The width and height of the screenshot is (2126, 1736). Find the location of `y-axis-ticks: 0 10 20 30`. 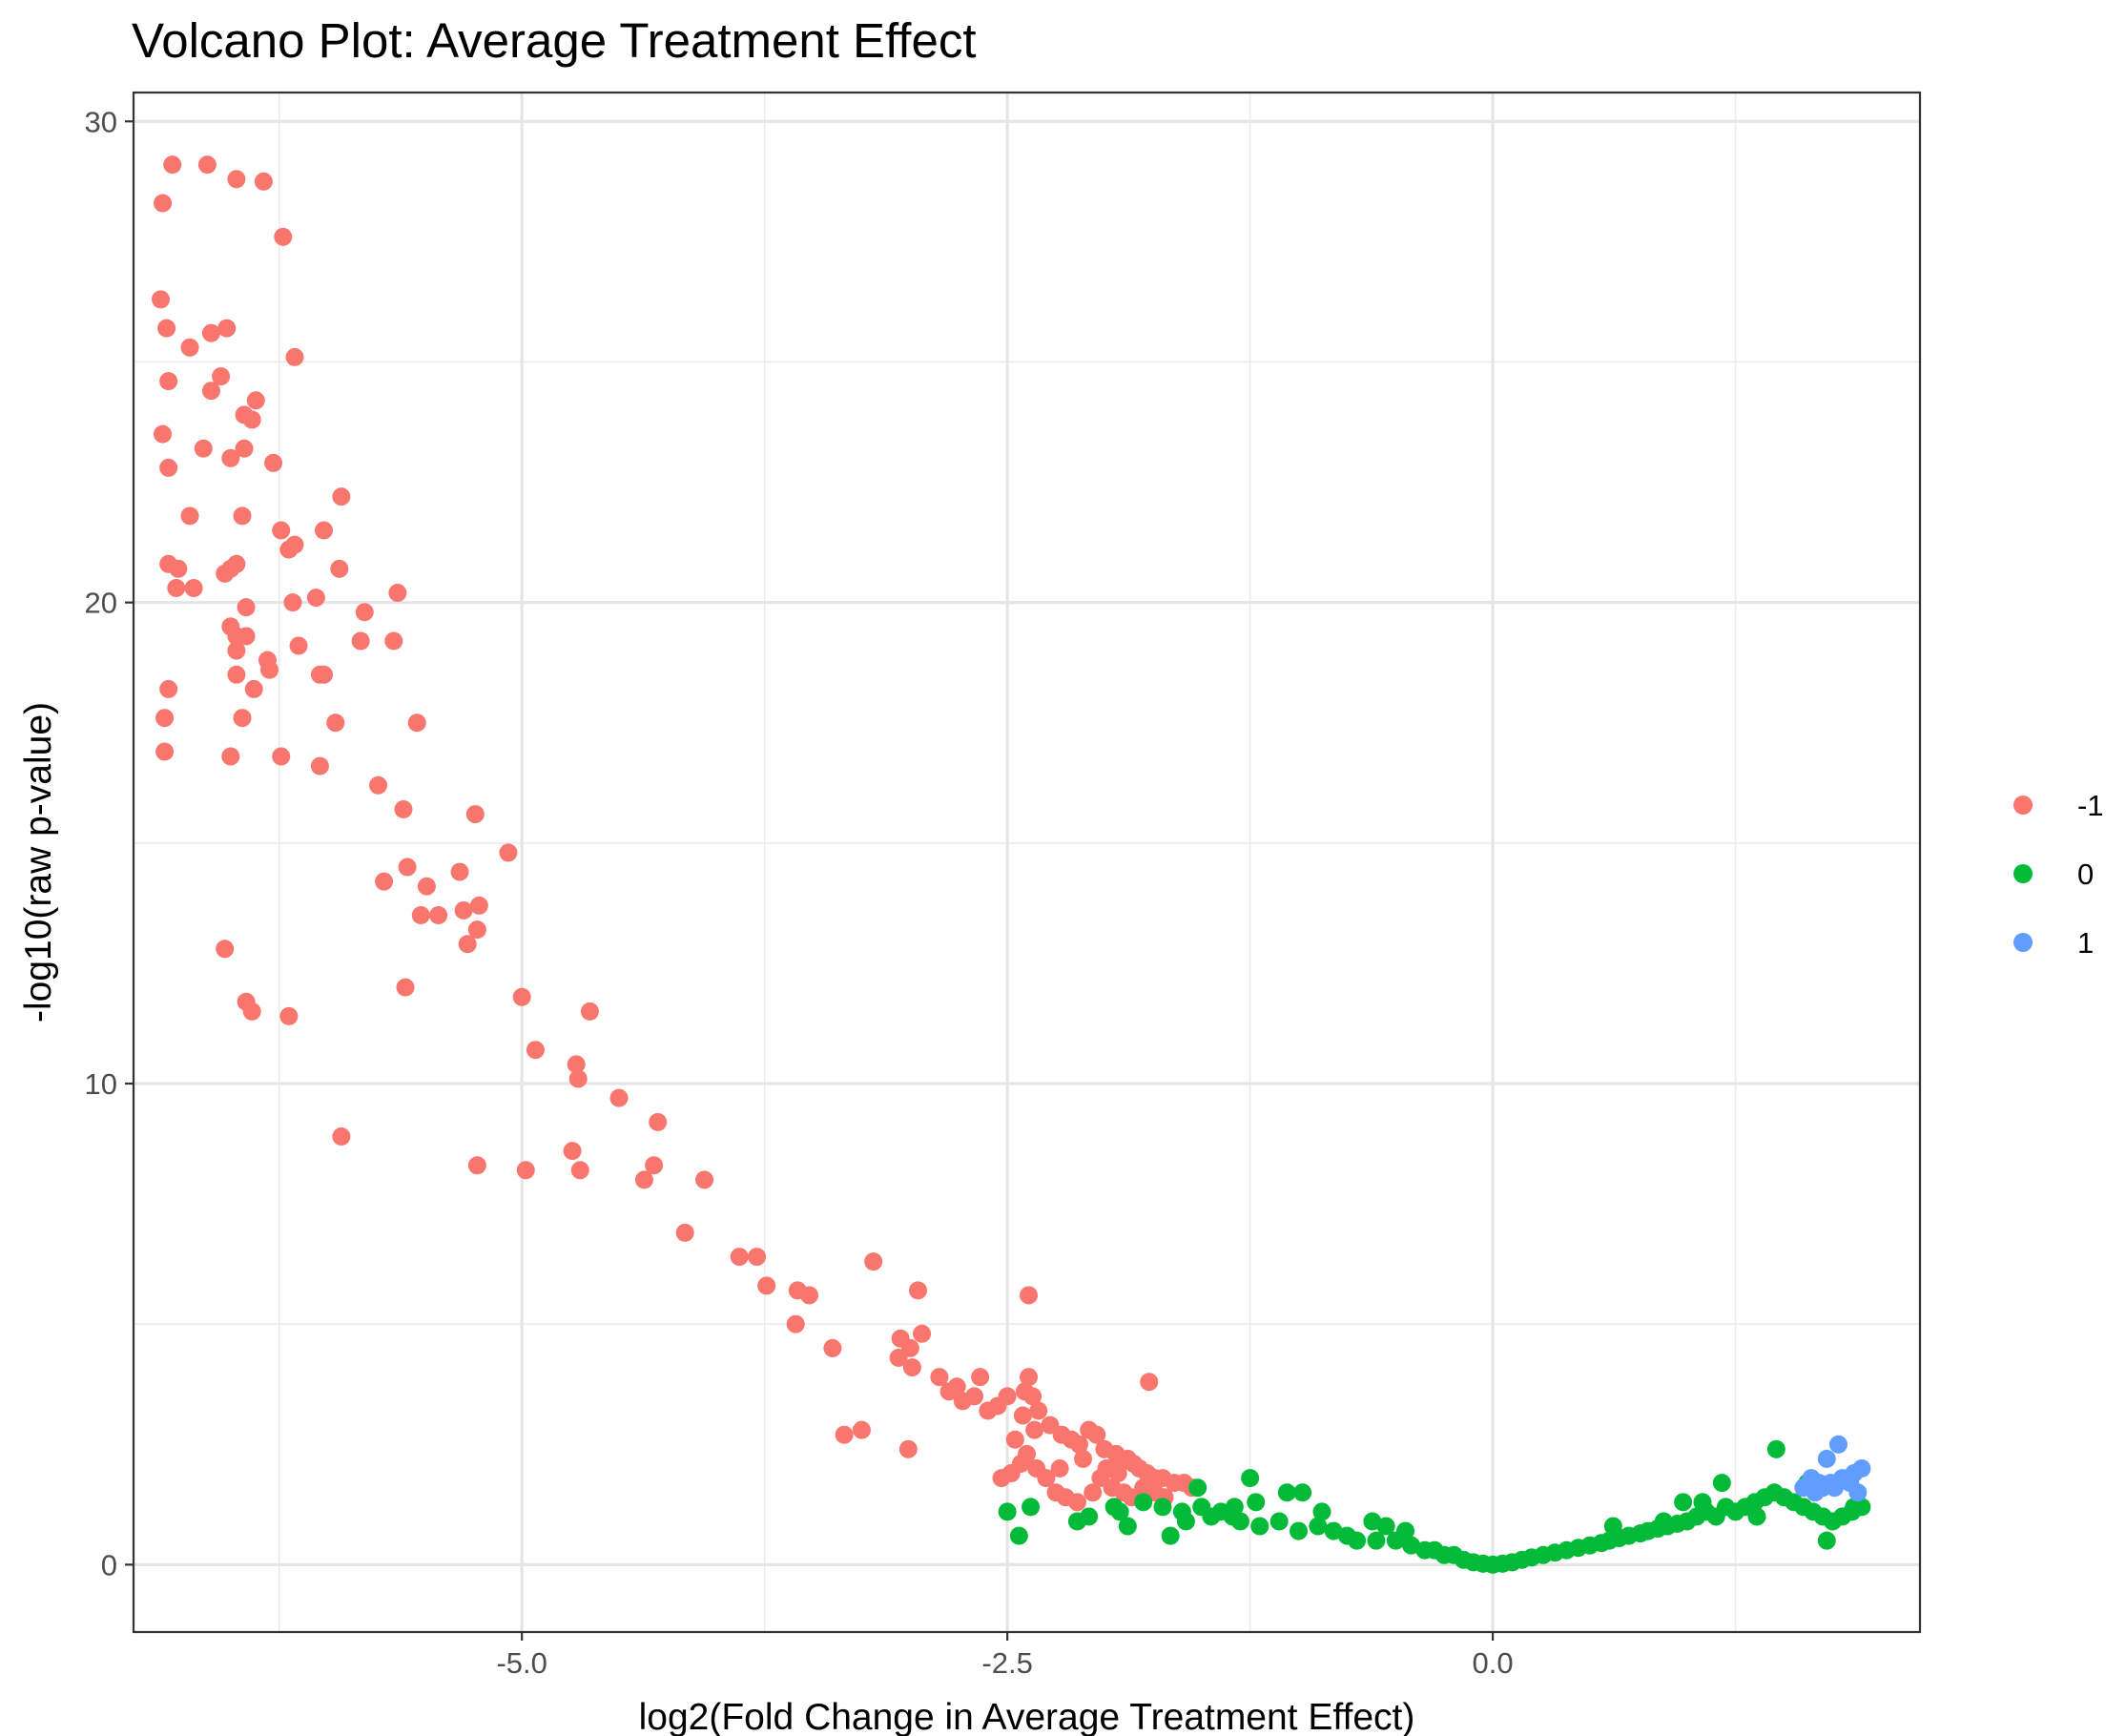

y-axis-ticks: 0 10 20 30 is located at coordinates (109, 843).